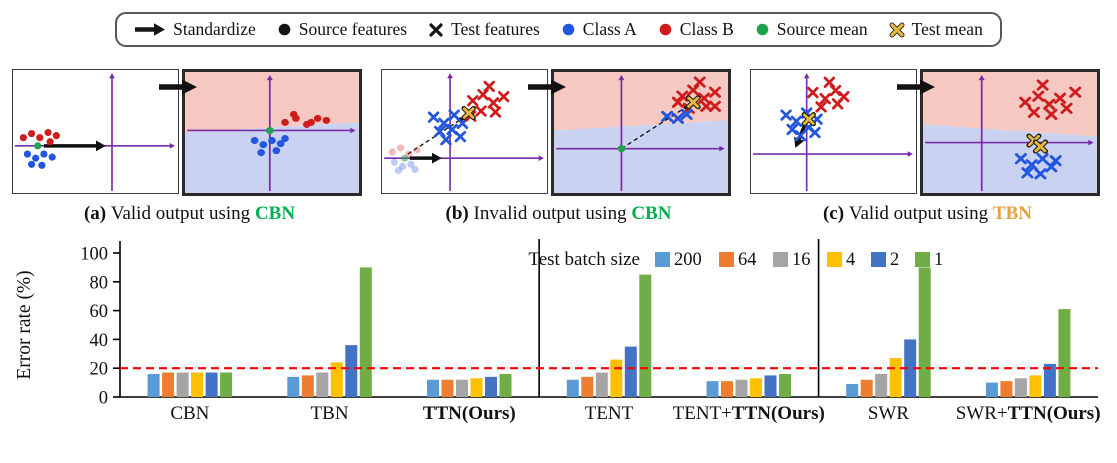 The width and height of the screenshot is (1117, 463). Describe the element at coordinates (920, 213) in the screenshot. I see `caption-part: Valid output using` at that location.